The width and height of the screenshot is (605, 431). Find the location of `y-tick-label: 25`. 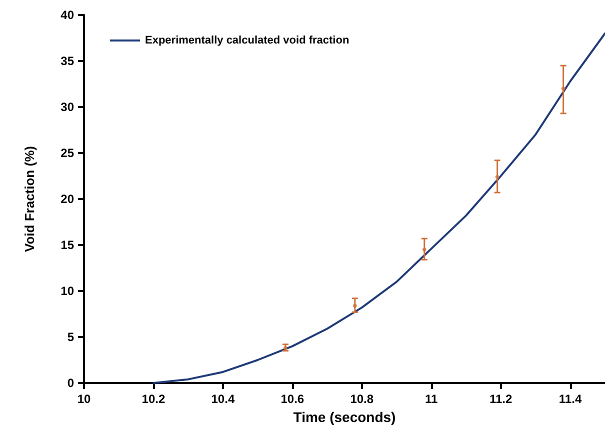

y-tick-label: 25 is located at coordinates (67, 153).